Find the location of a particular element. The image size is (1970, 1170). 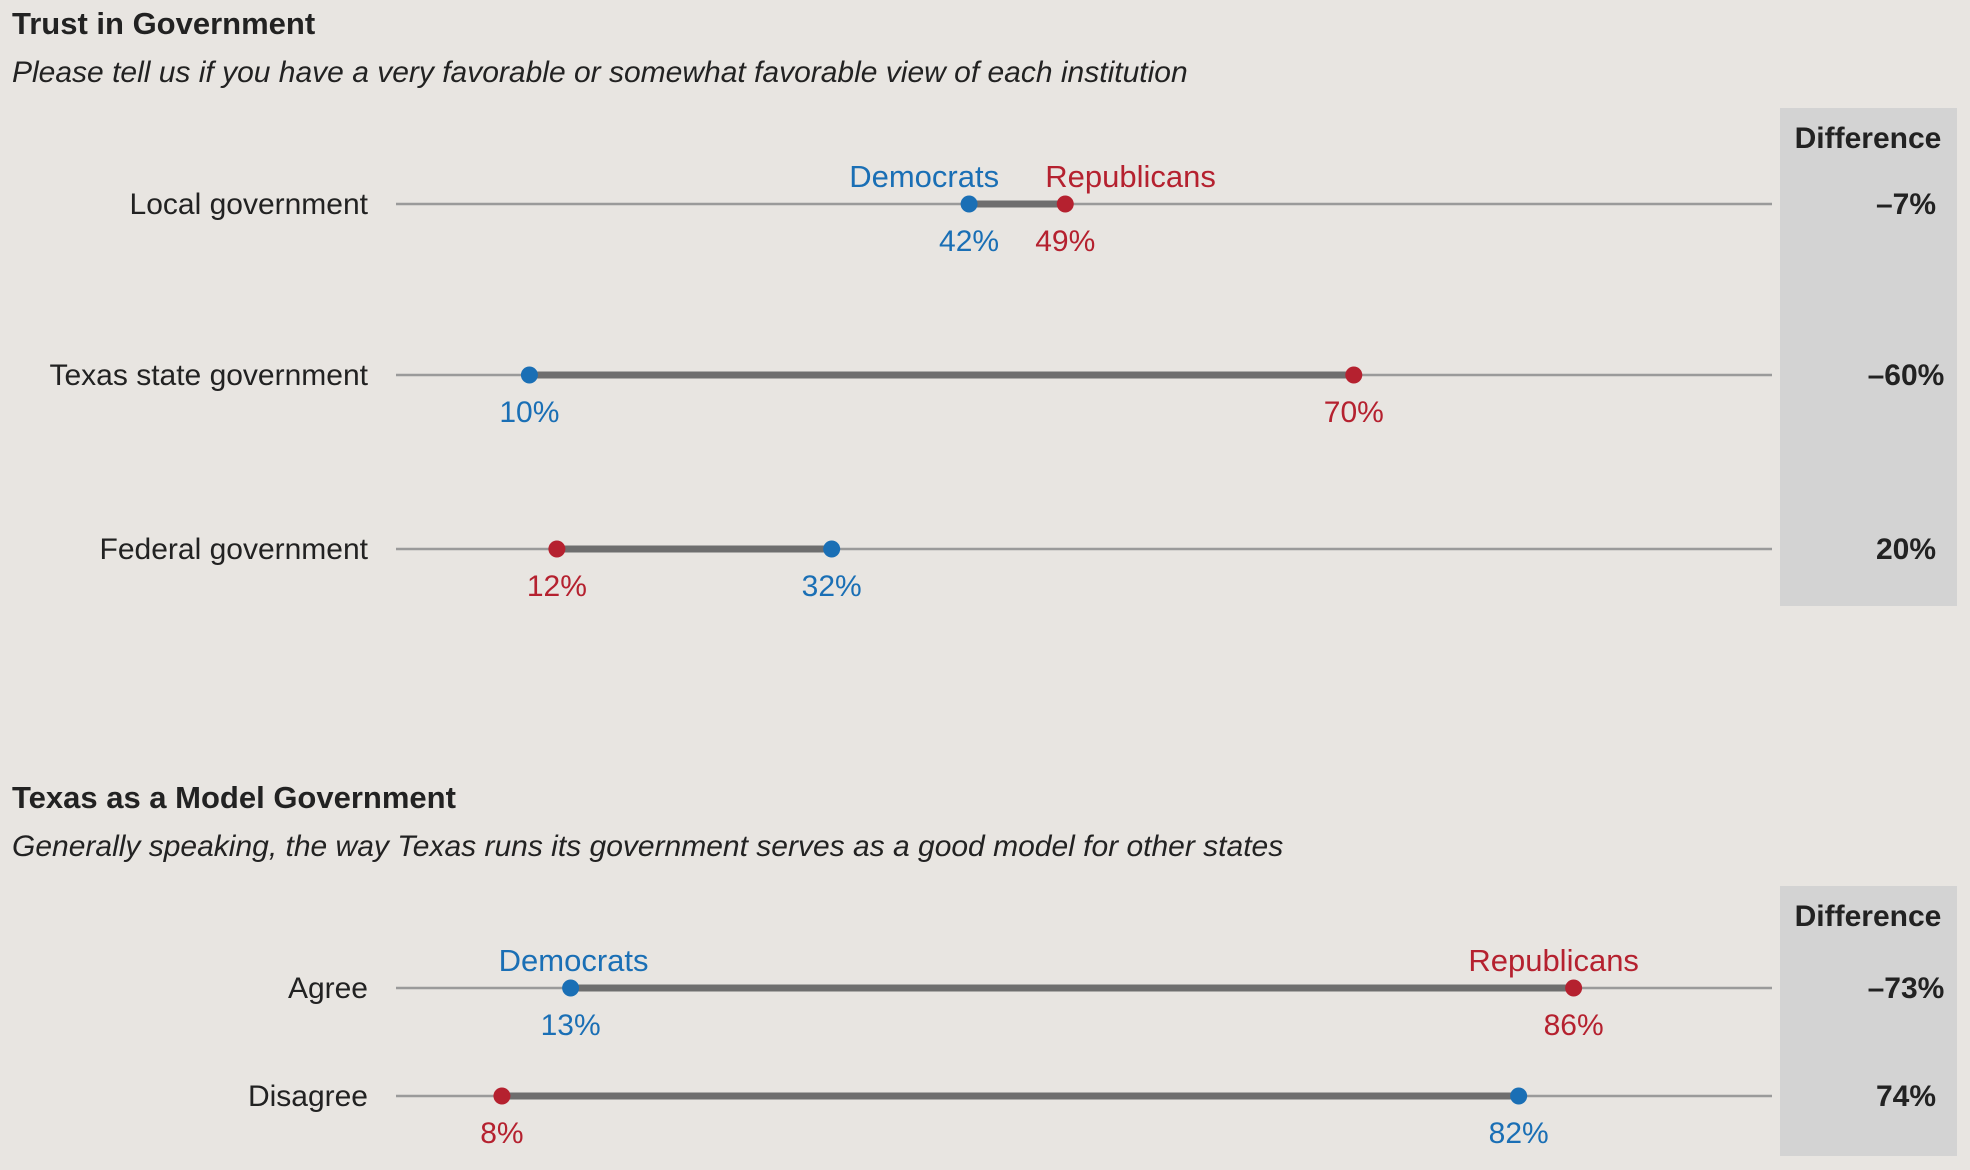

chart-title: Trust in Government is located at coordinates (164, 23).